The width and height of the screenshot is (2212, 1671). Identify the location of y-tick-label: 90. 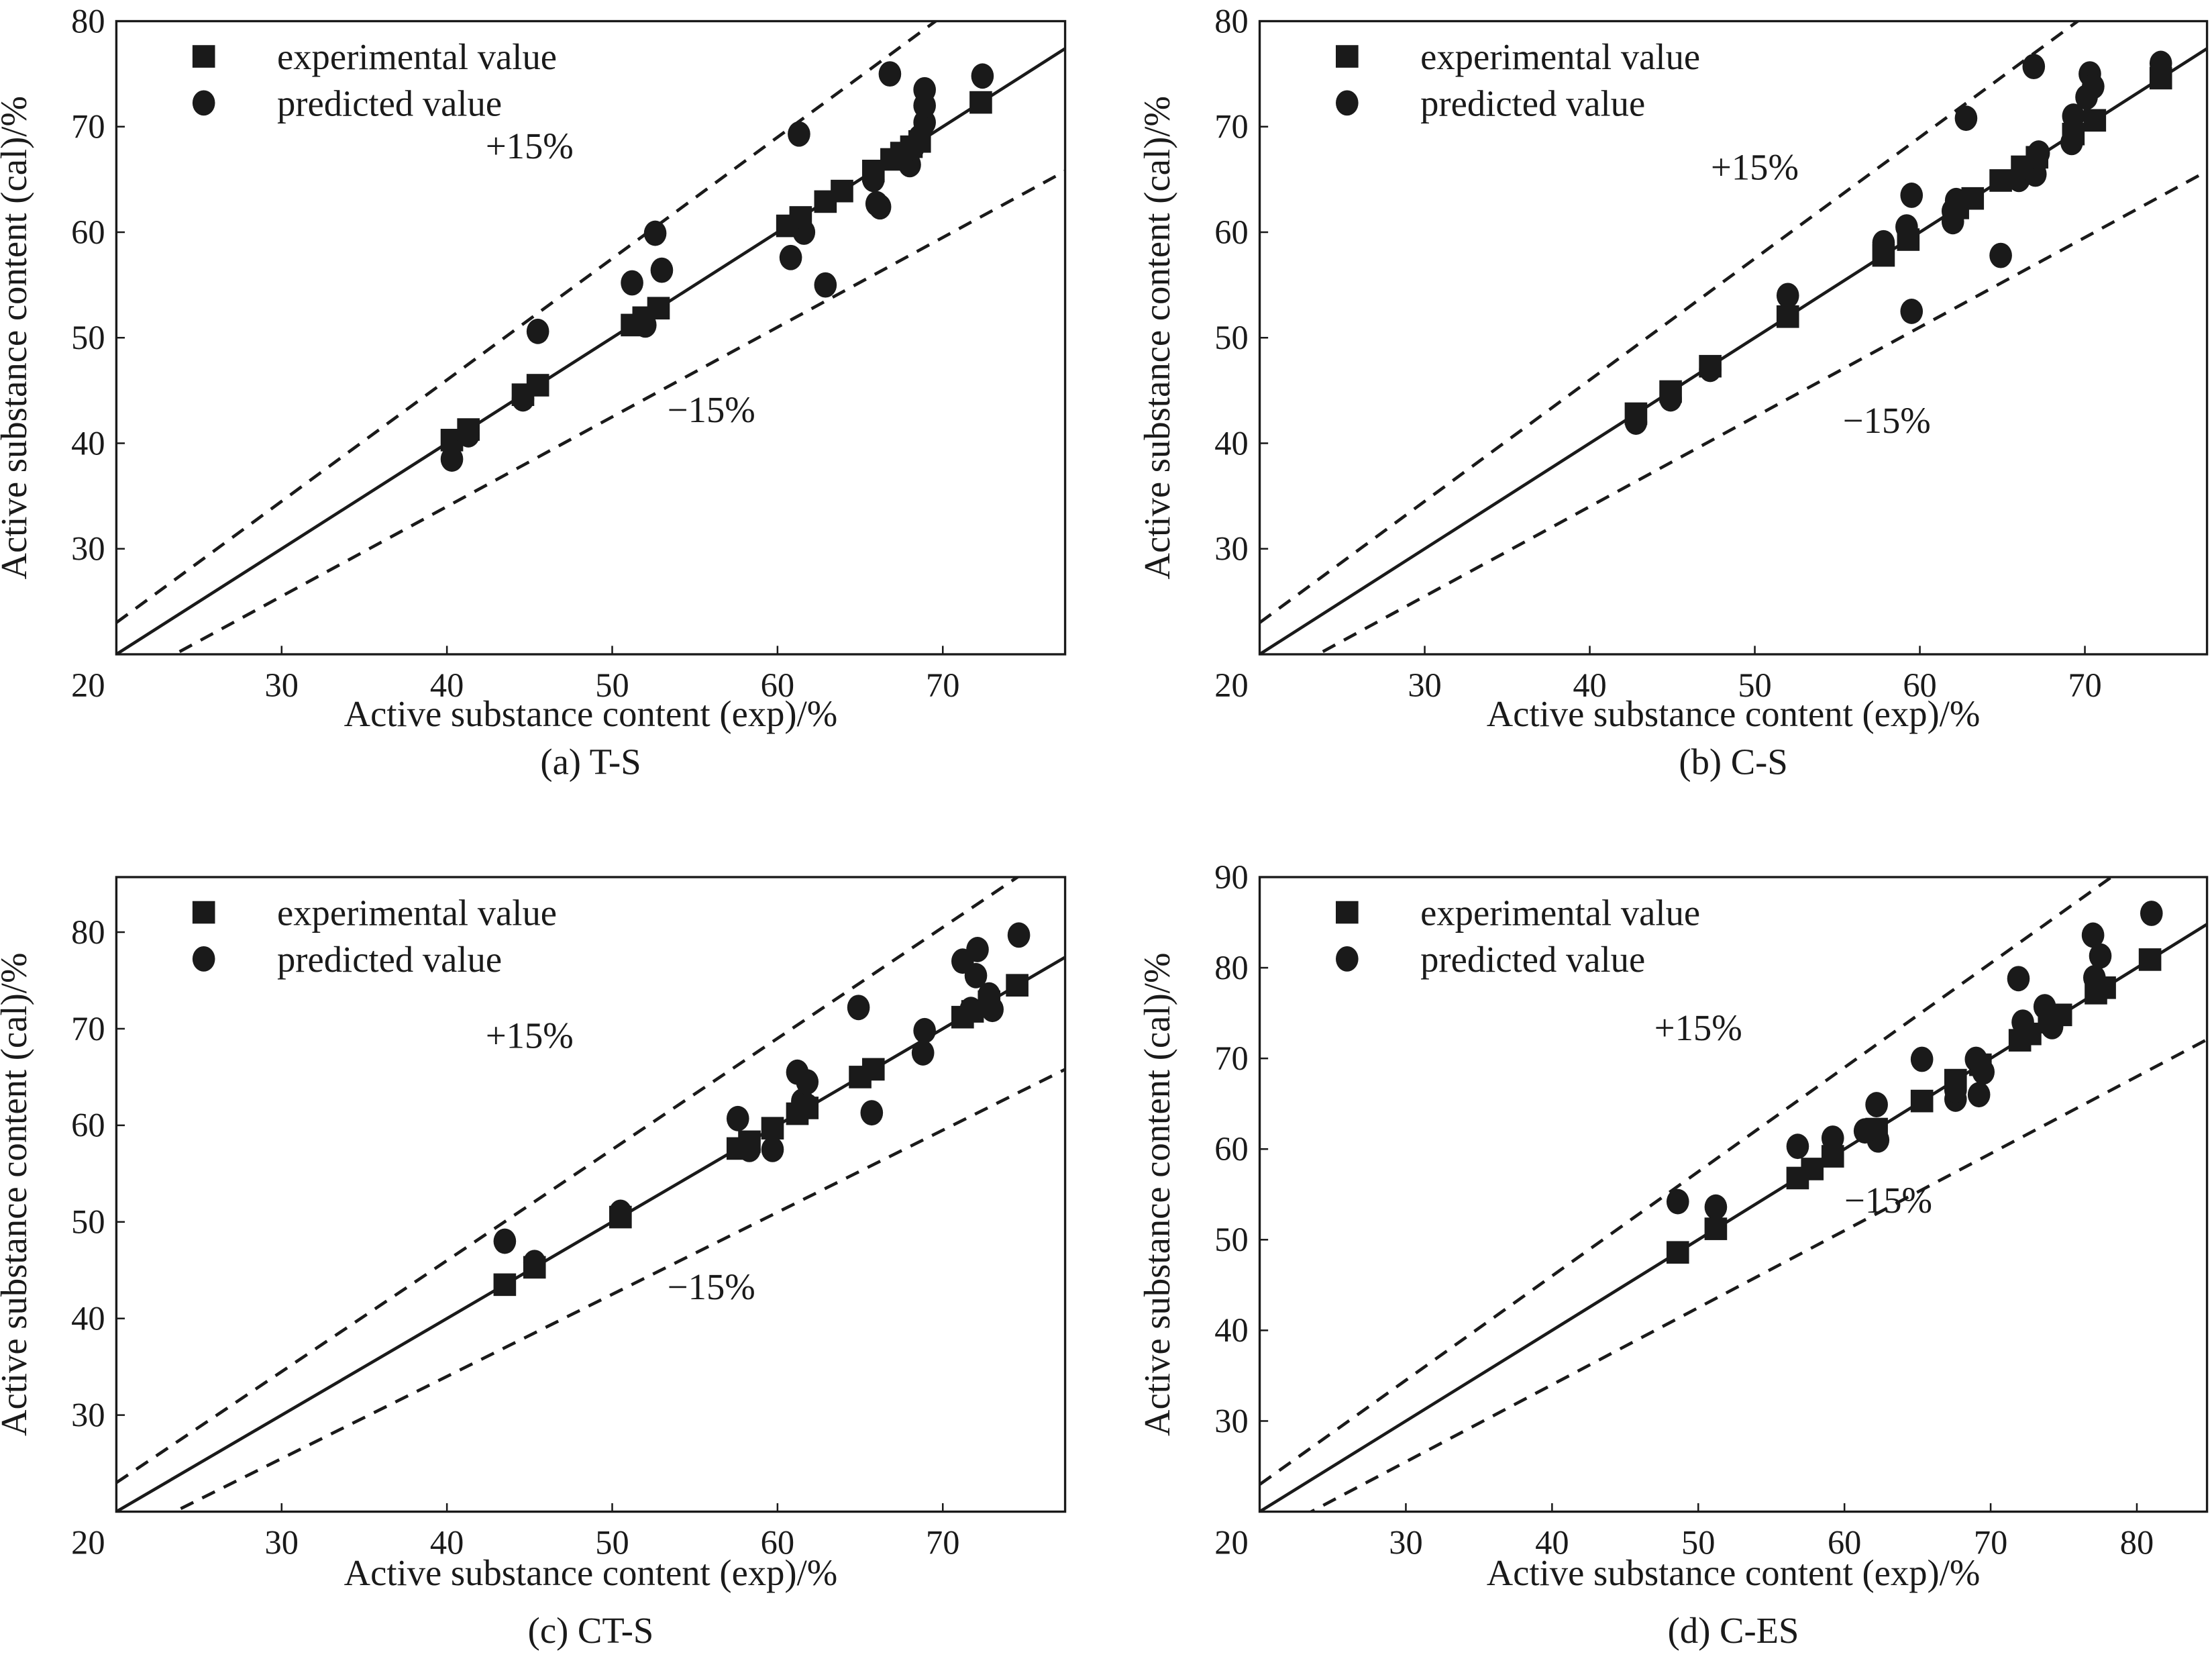
(1231, 877).